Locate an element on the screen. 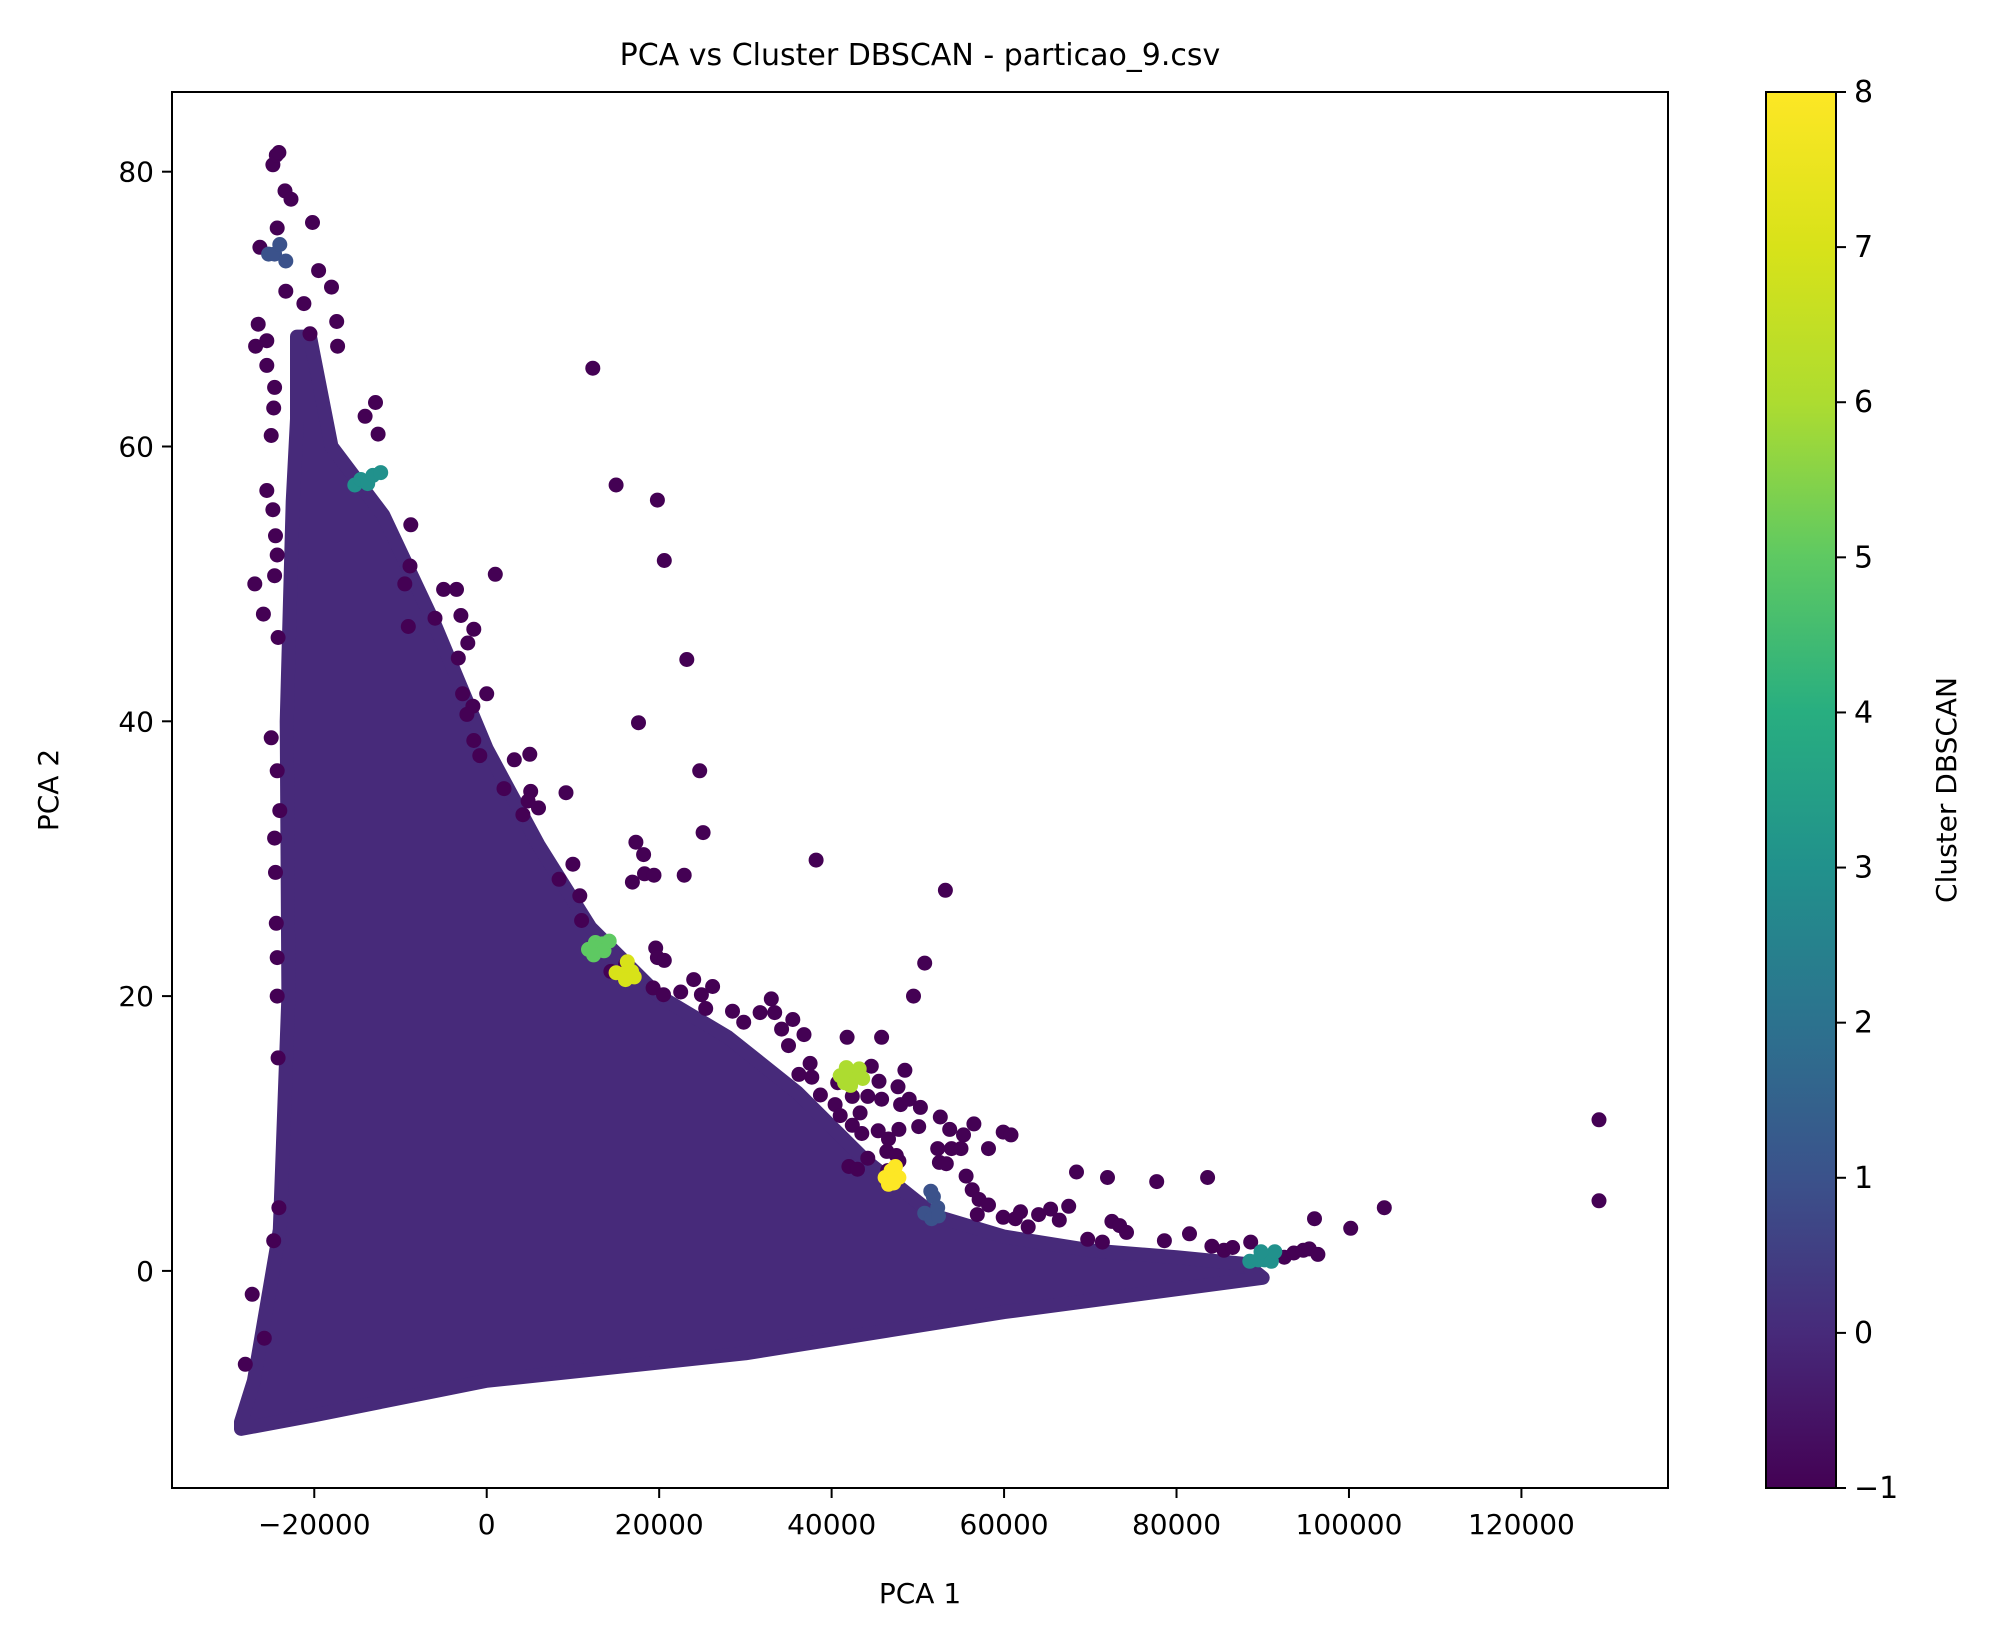  y-axis-label: PCA 2 is located at coordinates (48, 790).